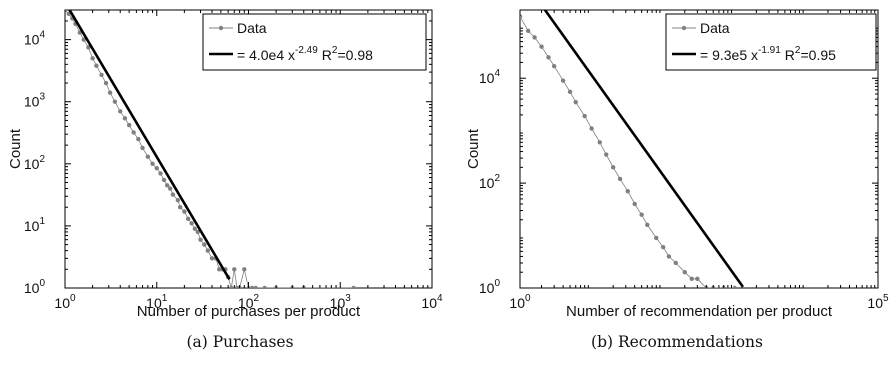 Image resolution: width=894 pixels, height=379 pixels. Describe the element at coordinates (886, 298) in the screenshot. I see `x-tick-exponent: 5` at that location.